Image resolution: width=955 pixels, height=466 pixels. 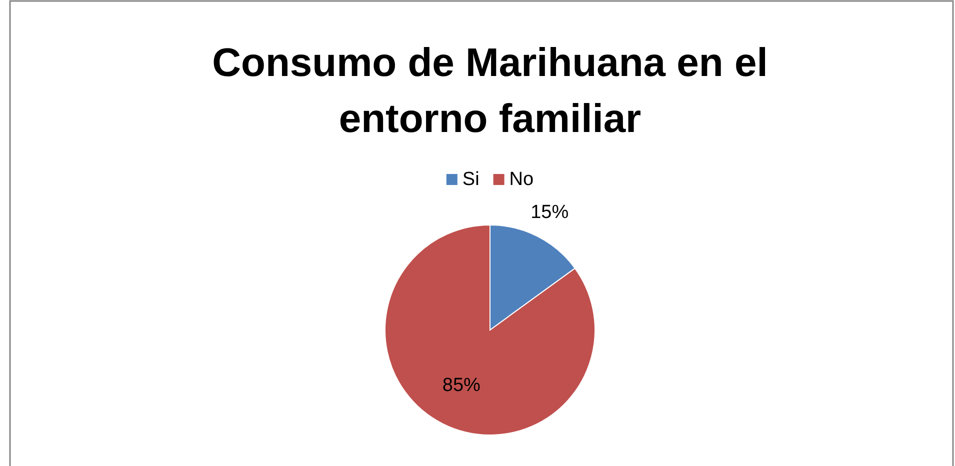 What do you see at coordinates (461, 385) in the screenshot?
I see `data-label: 85%` at bounding box center [461, 385].